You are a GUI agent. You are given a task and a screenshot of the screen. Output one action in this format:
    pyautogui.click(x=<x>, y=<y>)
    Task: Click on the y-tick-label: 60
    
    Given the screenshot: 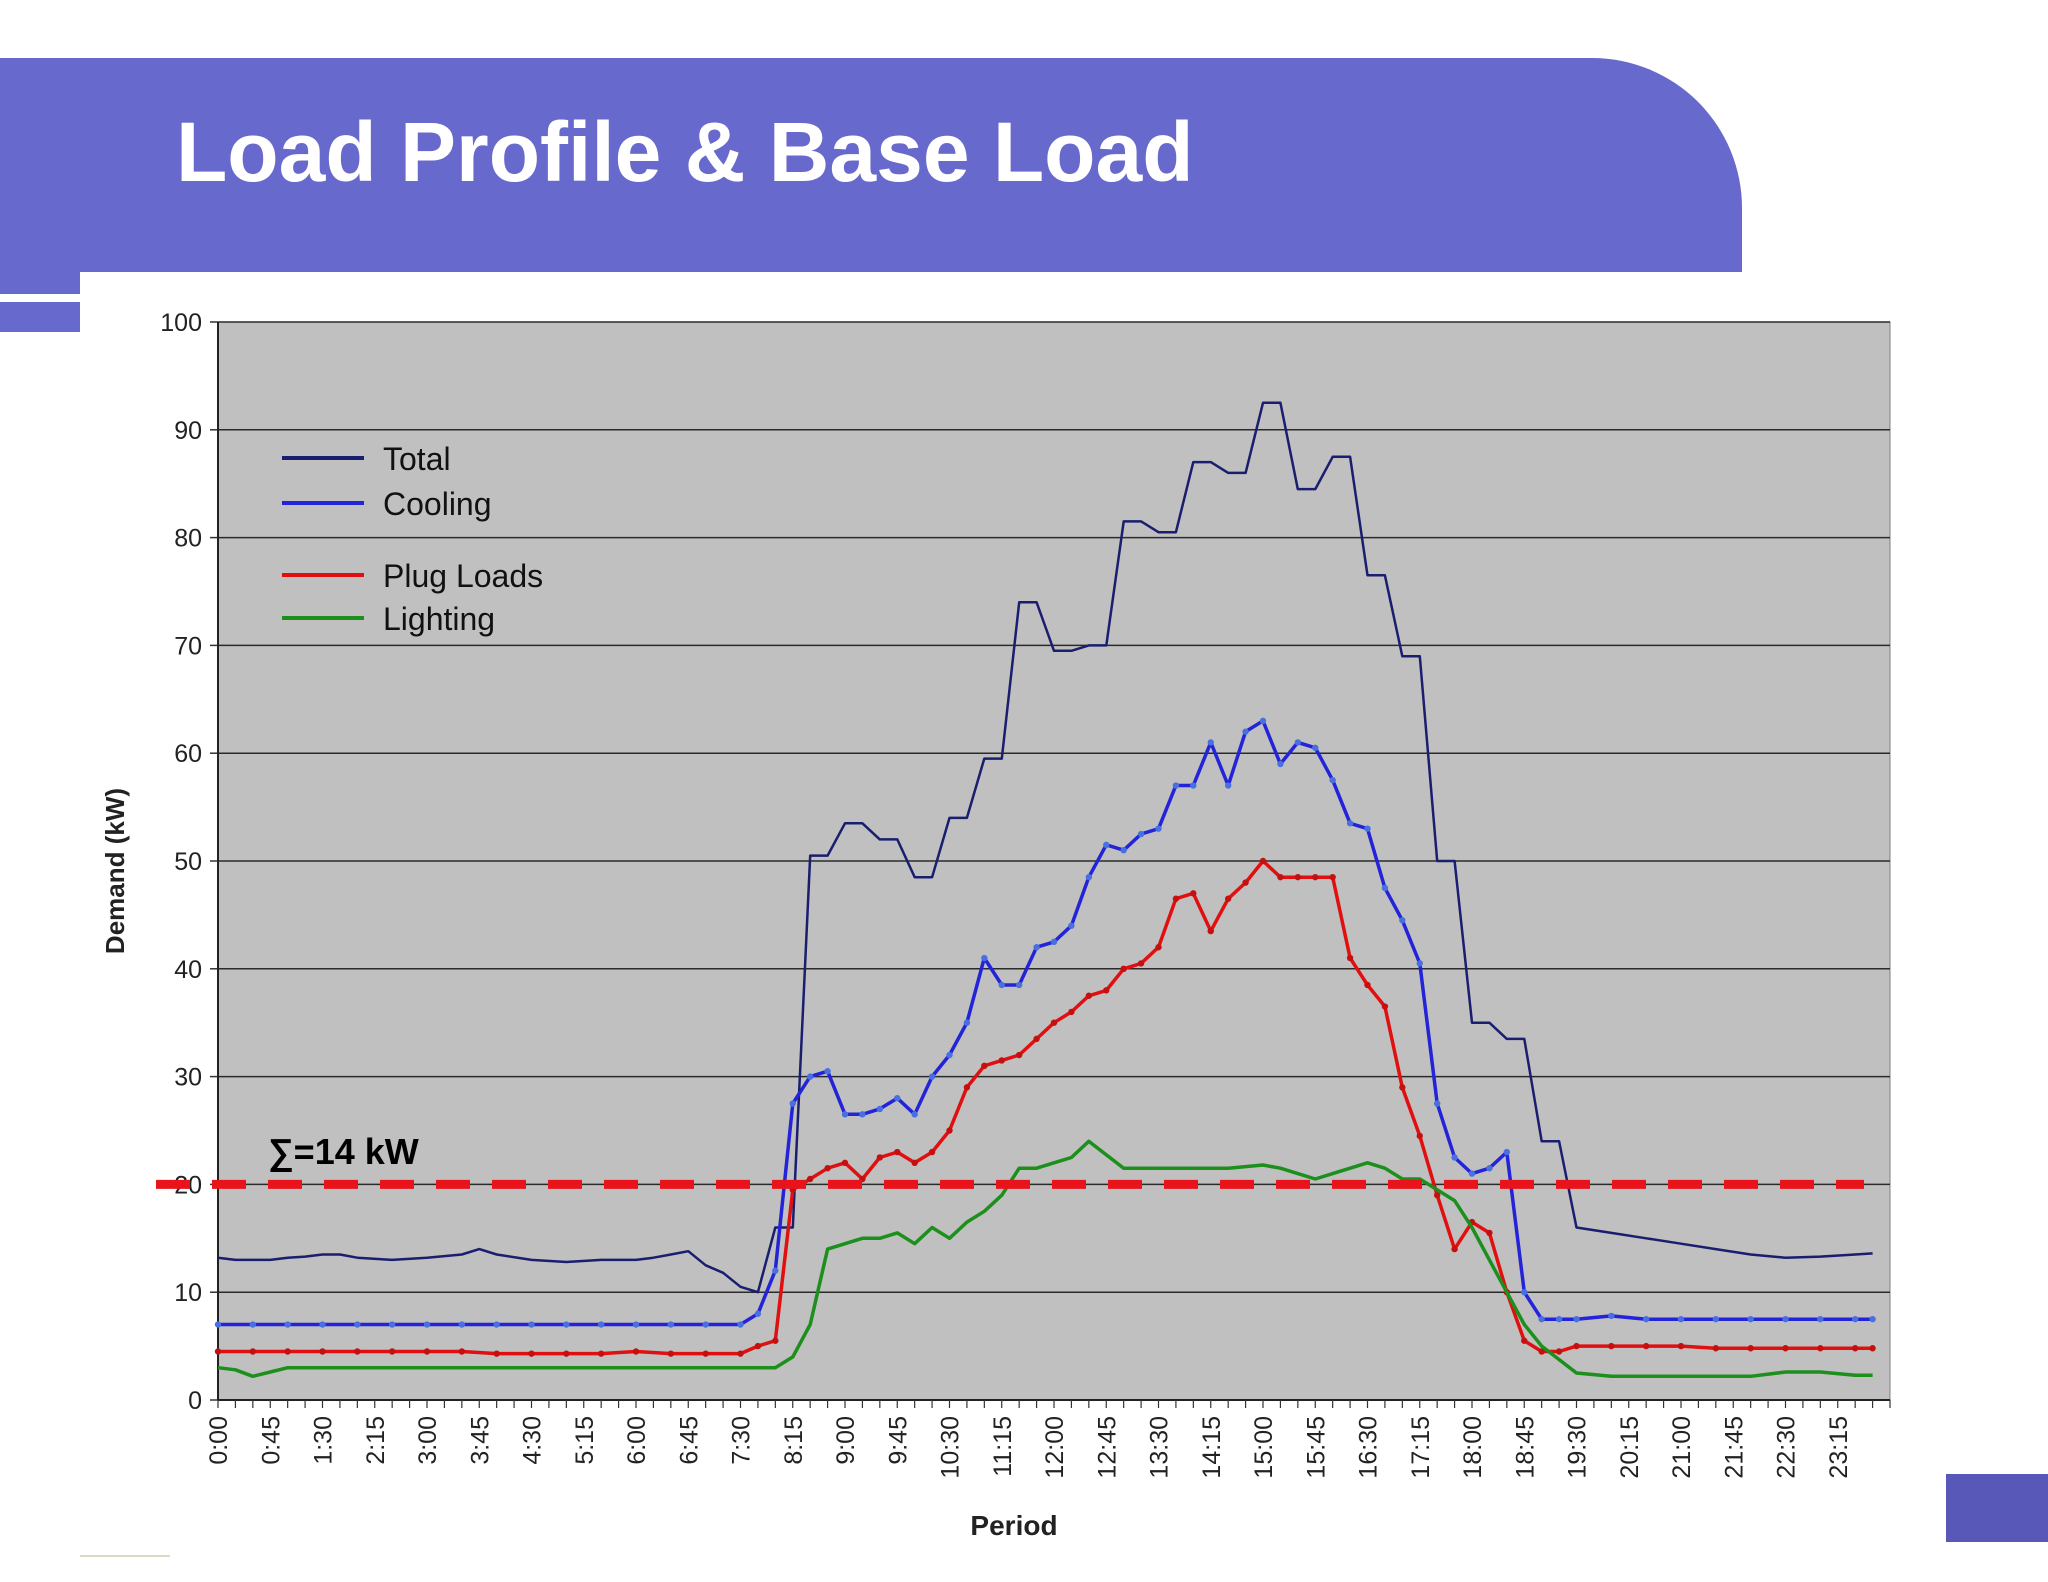 What is the action you would take?
    pyautogui.click(x=188, y=754)
    